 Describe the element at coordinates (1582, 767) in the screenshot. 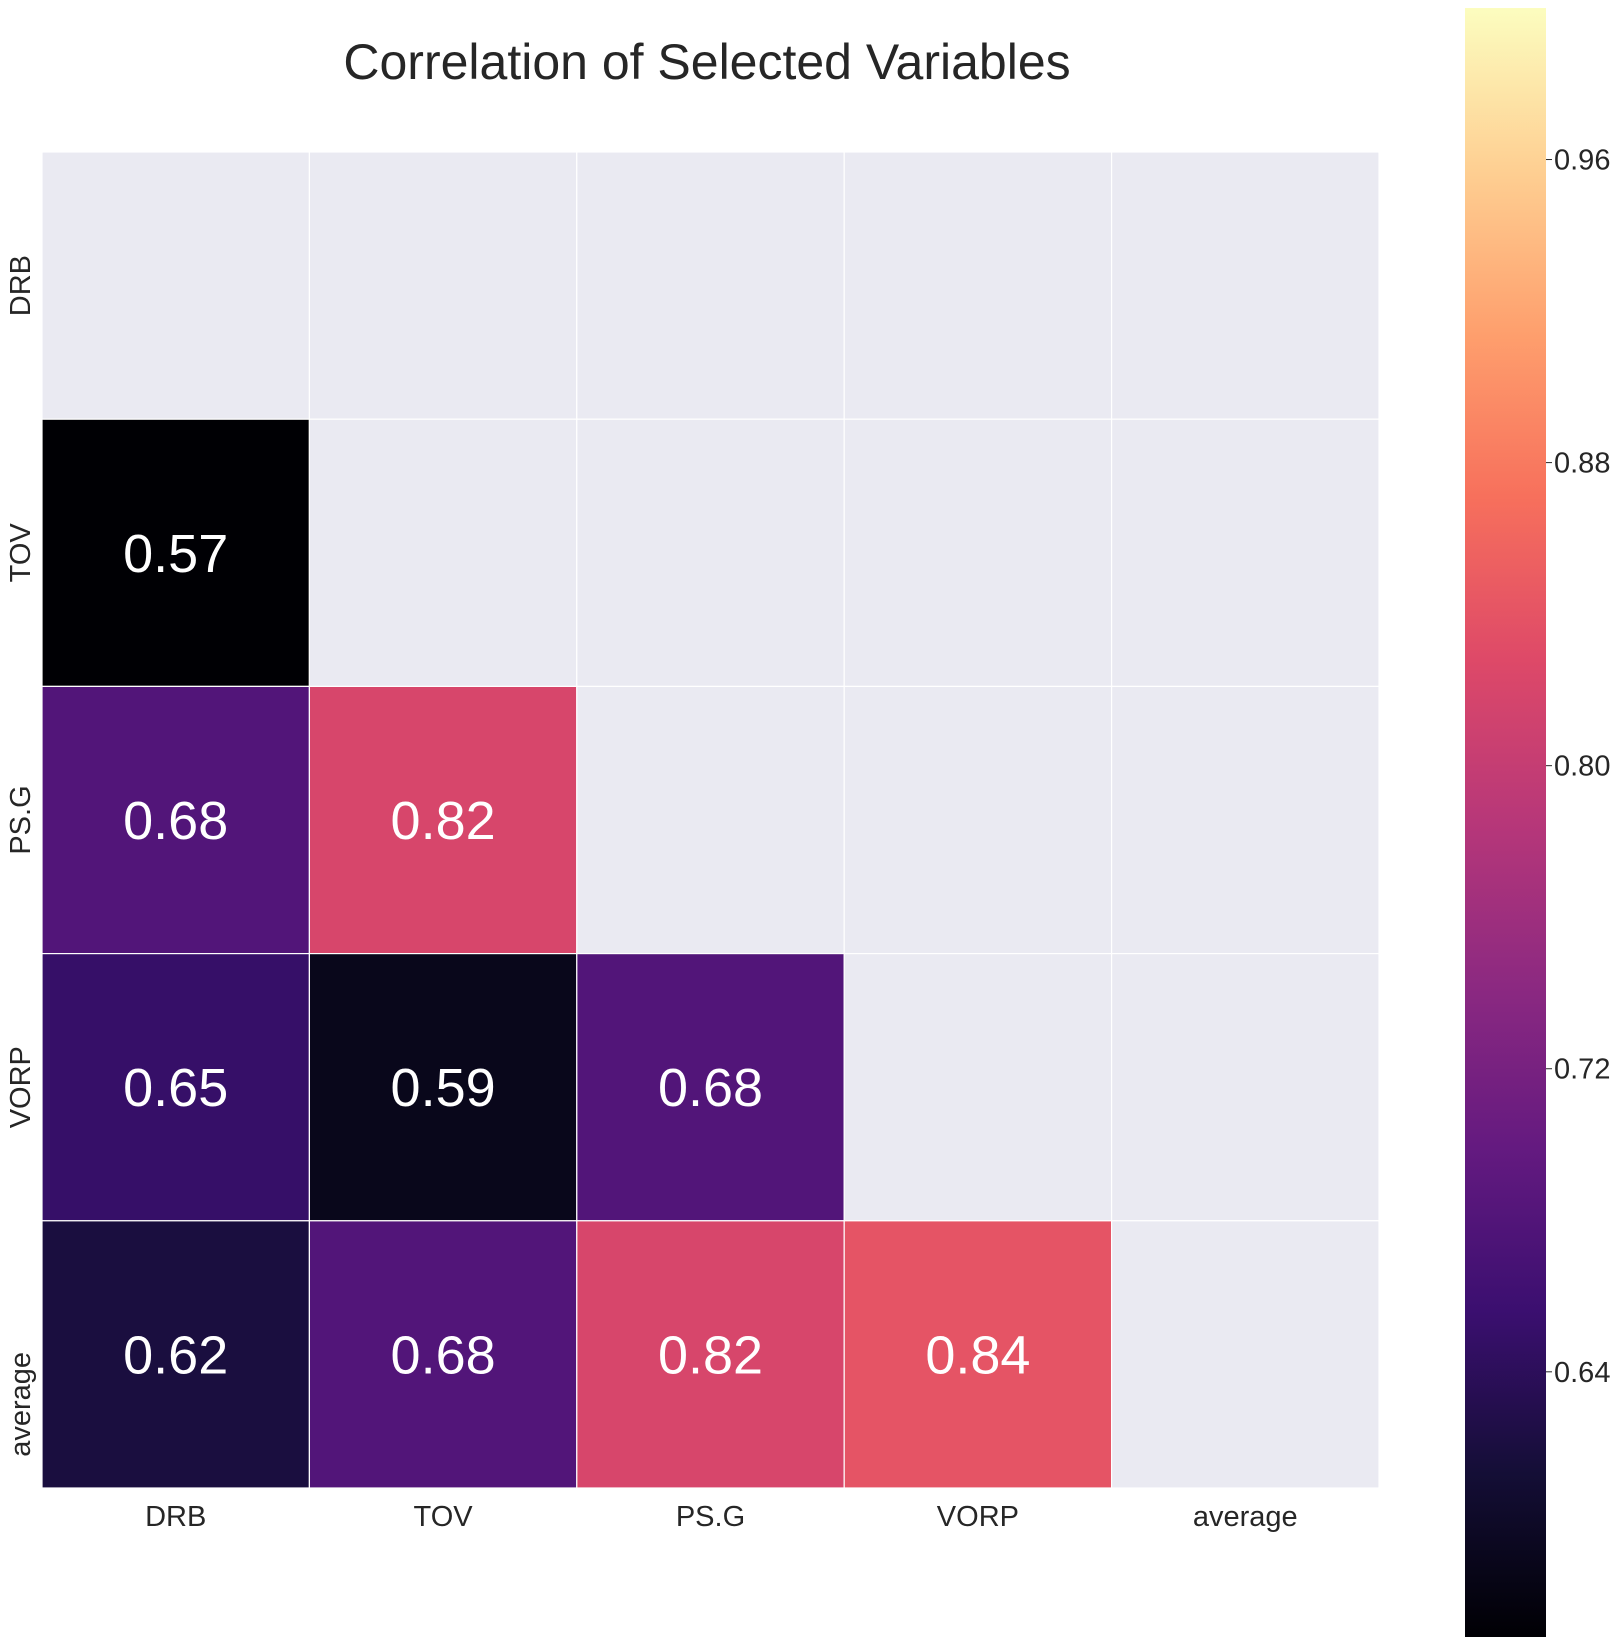

I see `colorbar-tick-label: 0.80` at that location.